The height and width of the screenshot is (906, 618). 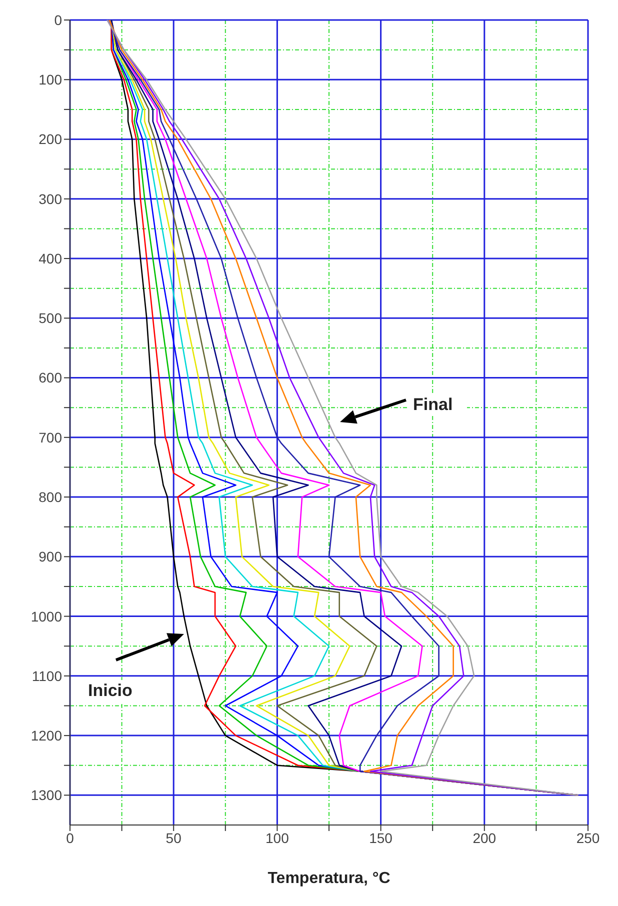 What do you see at coordinates (46, 736) in the screenshot?
I see `y-tick-label: 1200` at bounding box center [46, 736].